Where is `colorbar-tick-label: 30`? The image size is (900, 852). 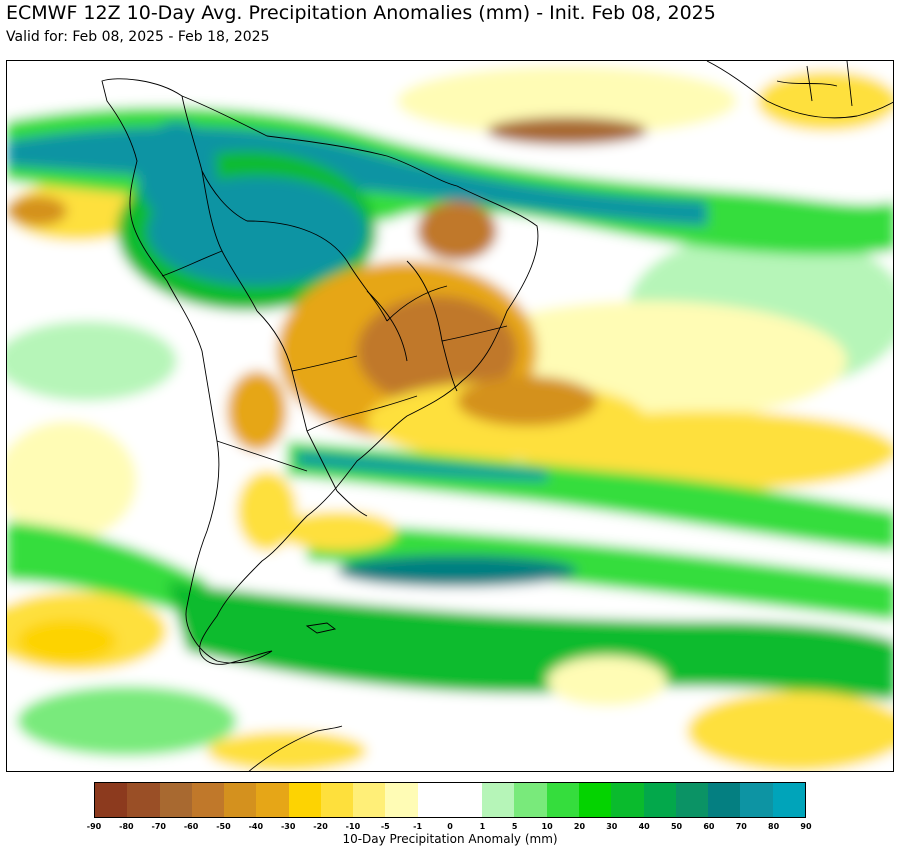
colorbar-tick-label: 30 is located at coordinates (612, 826).